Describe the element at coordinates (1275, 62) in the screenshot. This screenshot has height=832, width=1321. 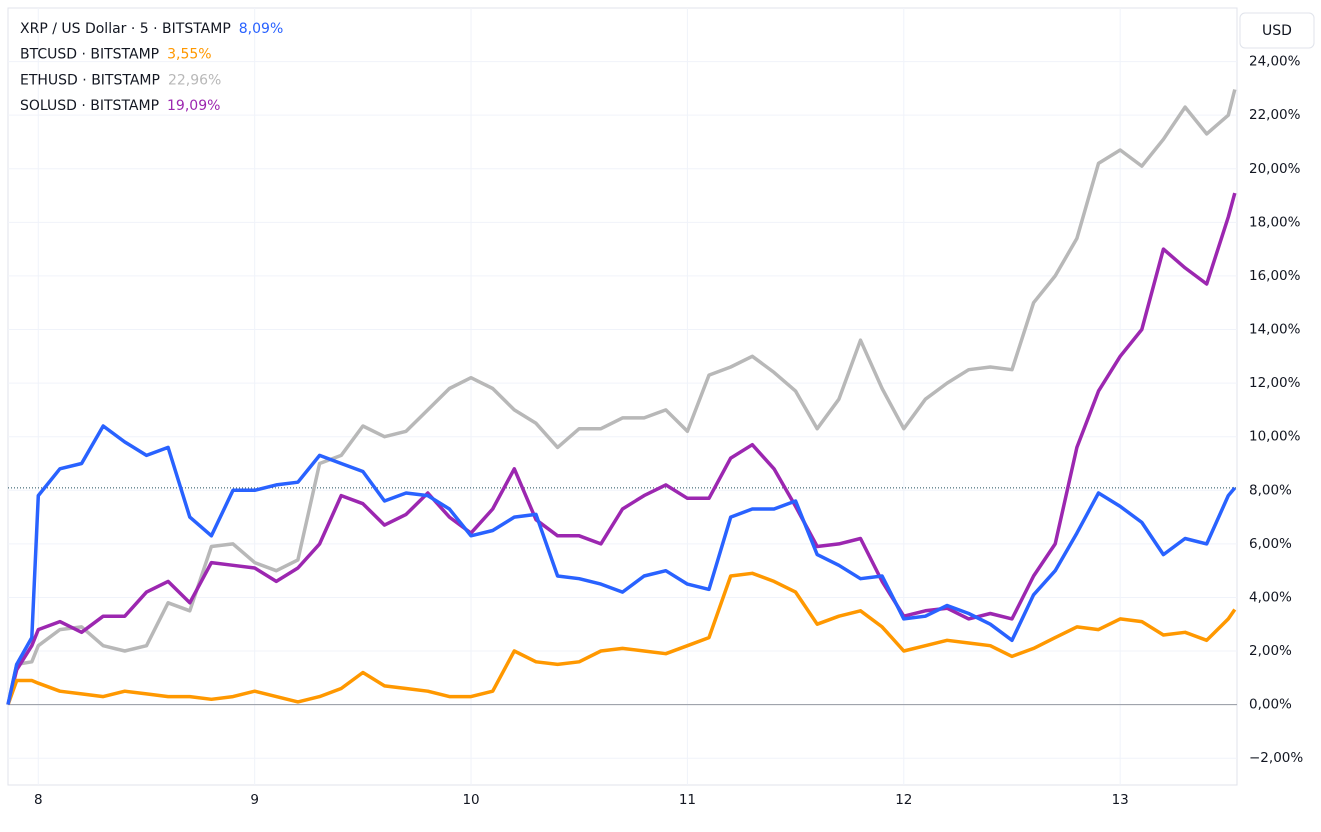
I see `y-tick-label: 24,00%` at that location.